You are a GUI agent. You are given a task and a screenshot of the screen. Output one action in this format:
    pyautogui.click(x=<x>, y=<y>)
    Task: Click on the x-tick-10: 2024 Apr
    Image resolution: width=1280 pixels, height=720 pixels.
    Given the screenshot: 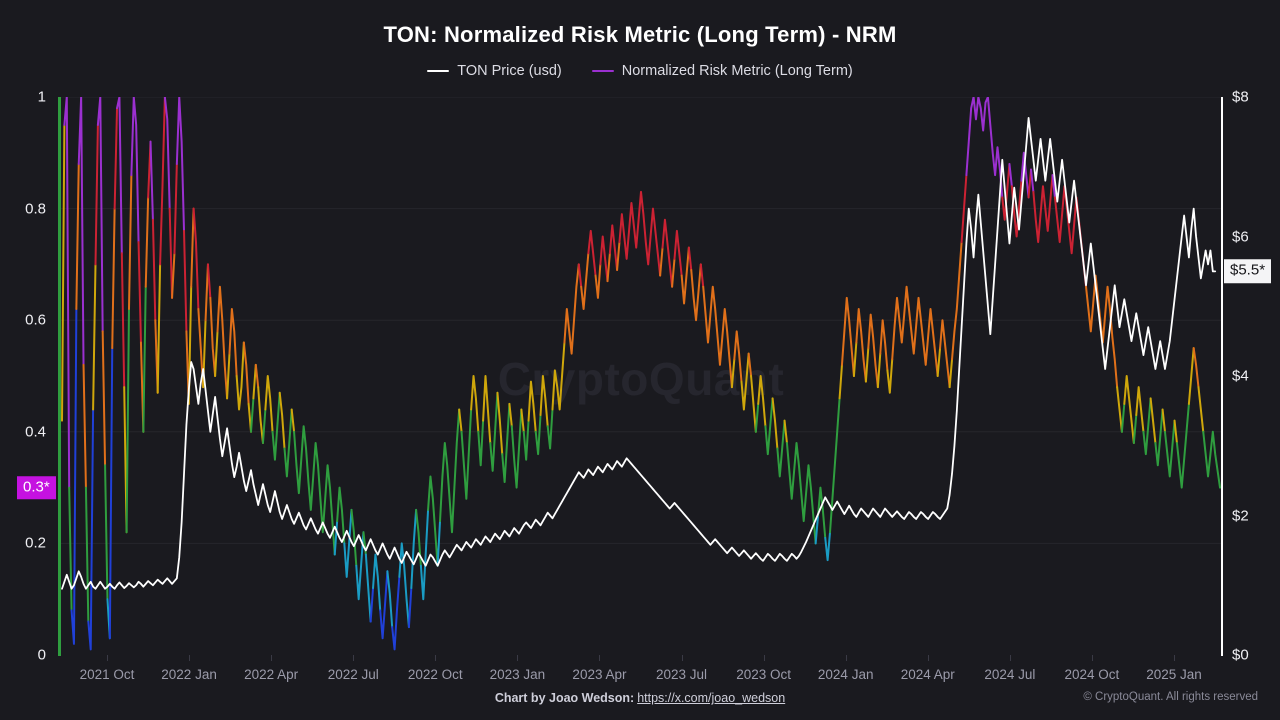 What is the action you would take?
    pyautogui.click(x=927, y=674)
    